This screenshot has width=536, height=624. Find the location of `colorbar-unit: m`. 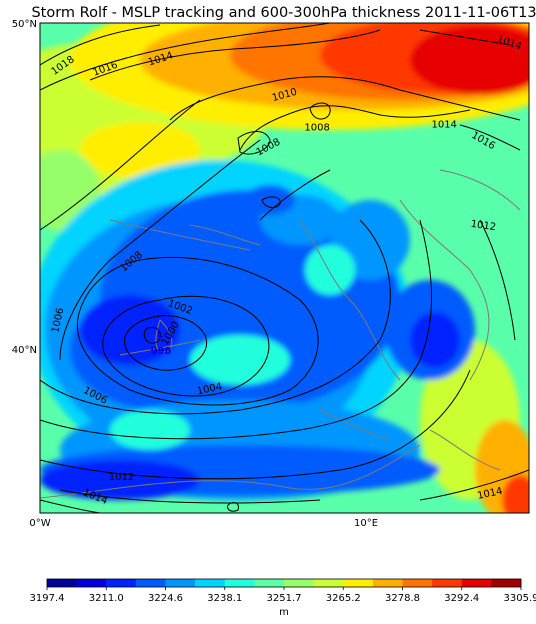

colorbar-unit: m is located at coordinates (284, 612).